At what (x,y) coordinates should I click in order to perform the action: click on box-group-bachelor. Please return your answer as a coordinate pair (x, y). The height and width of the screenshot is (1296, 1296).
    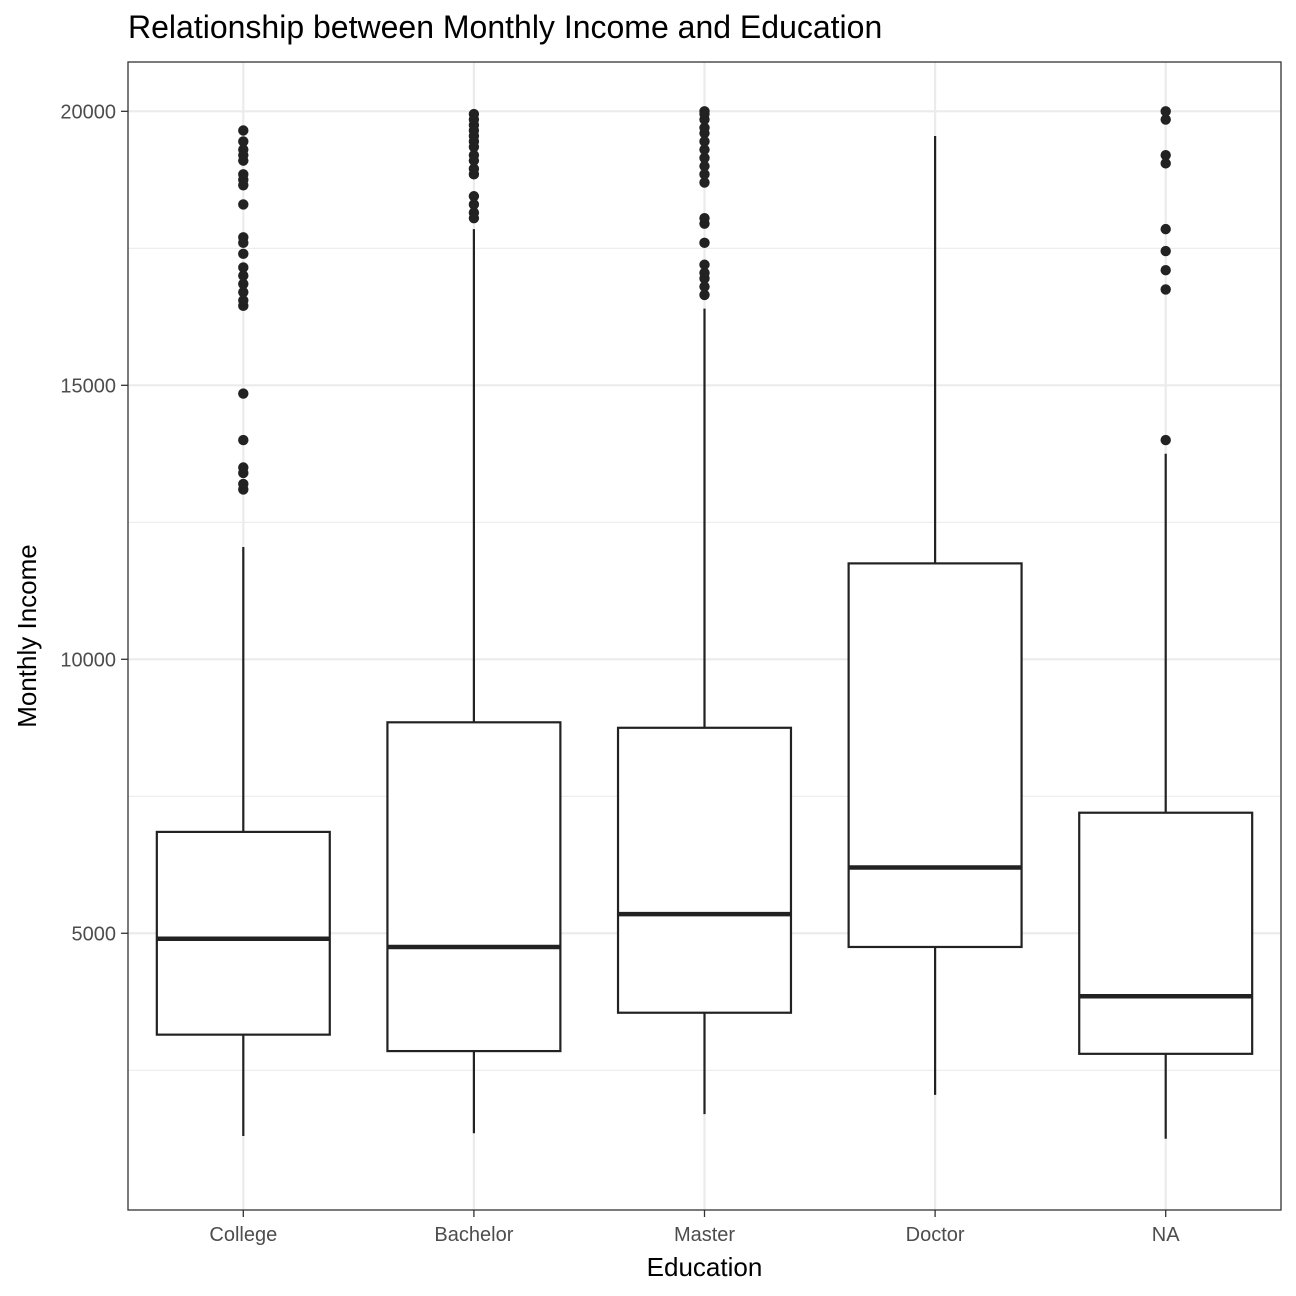
    Looking at the image, I should click on (474, 621).